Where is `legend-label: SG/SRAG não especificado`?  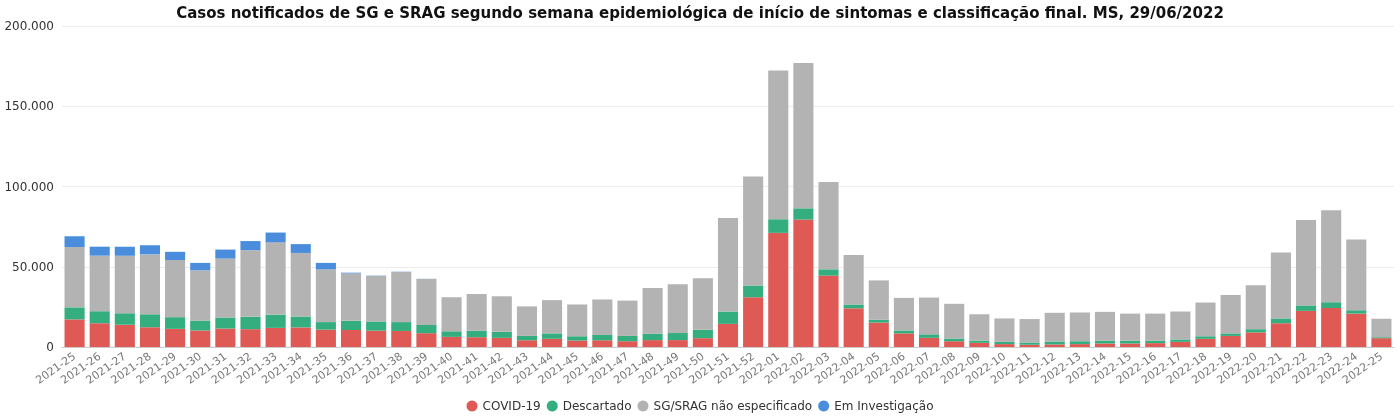
legend-label: SG/SRAG não especificado is located at coordinates (733, 406).